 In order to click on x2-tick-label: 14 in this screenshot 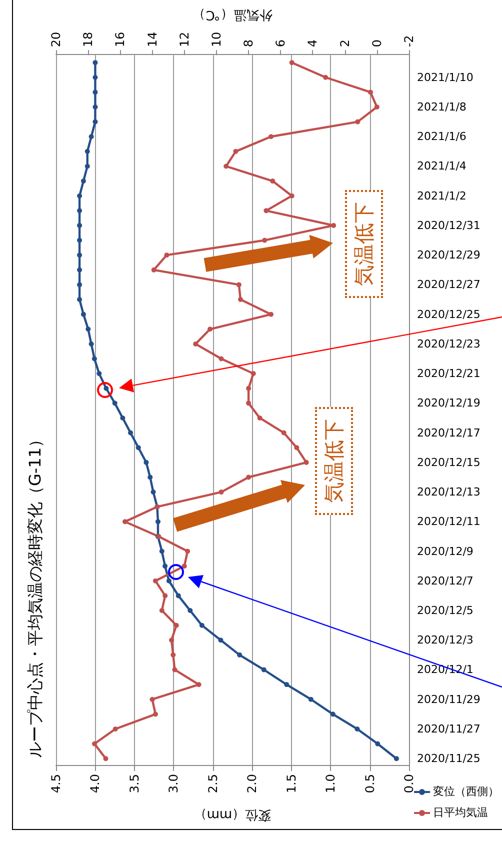, I will do `click(152, 40)`.